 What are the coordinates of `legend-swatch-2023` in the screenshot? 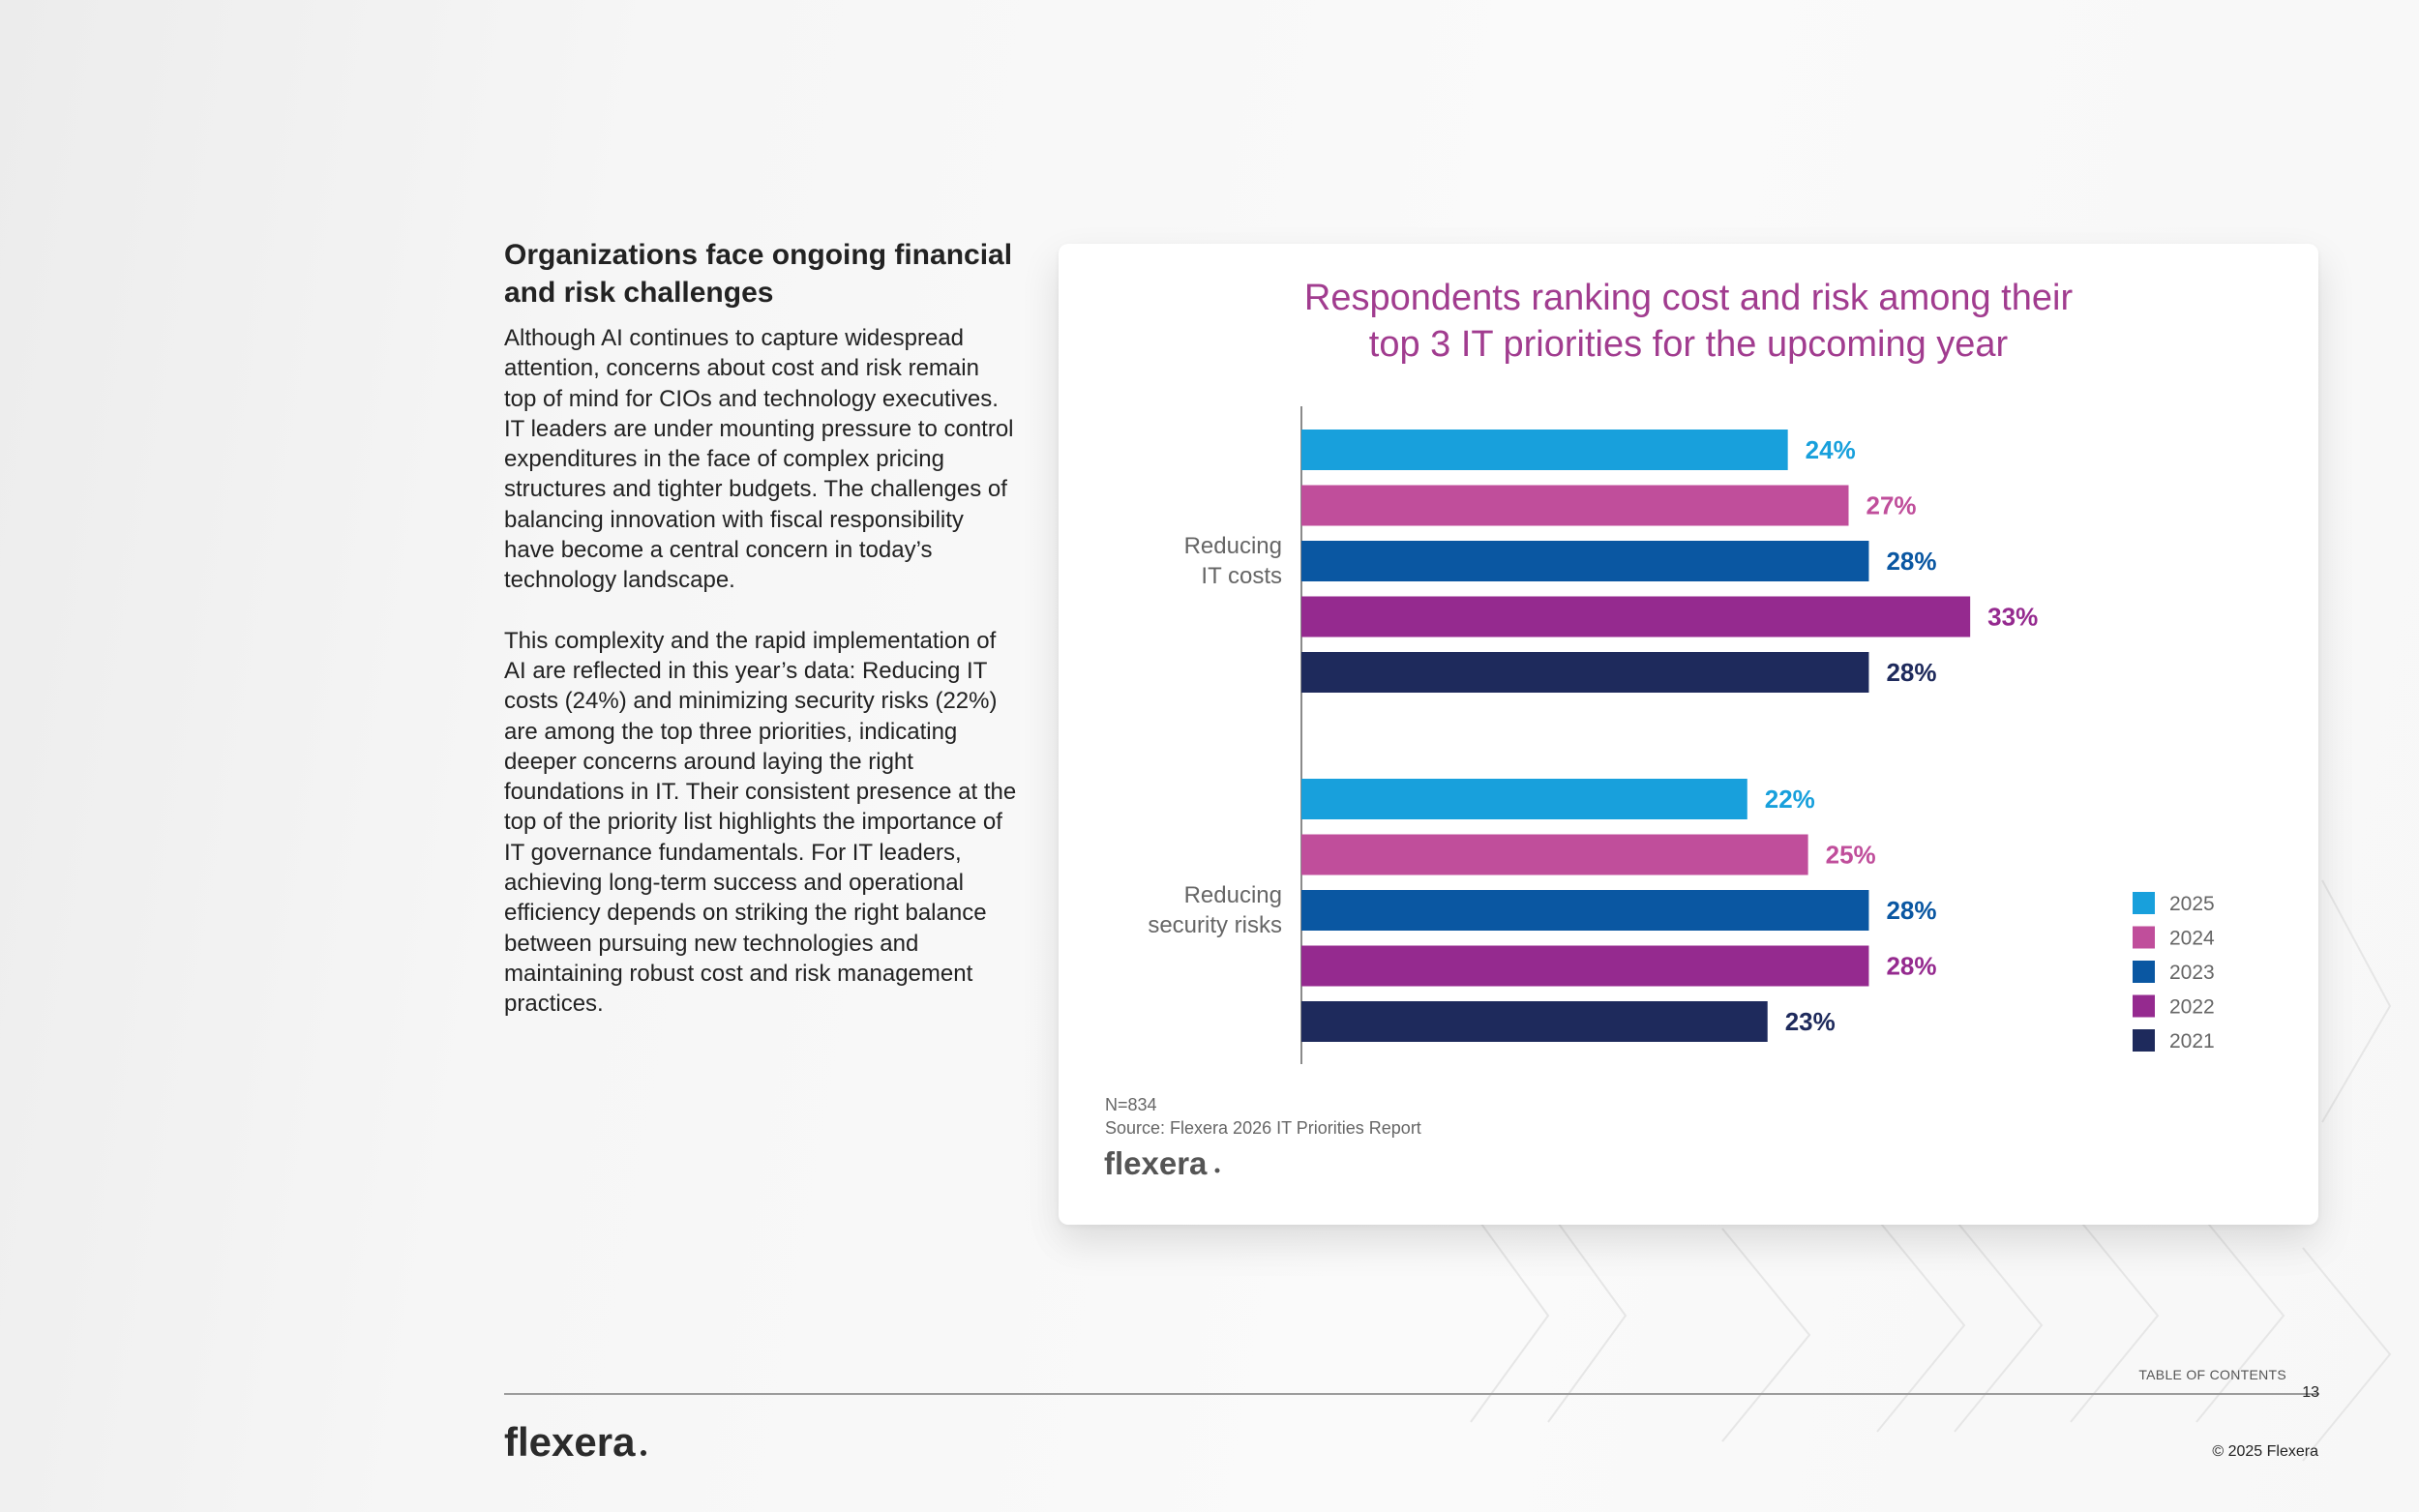 It's located at (2144, 972).